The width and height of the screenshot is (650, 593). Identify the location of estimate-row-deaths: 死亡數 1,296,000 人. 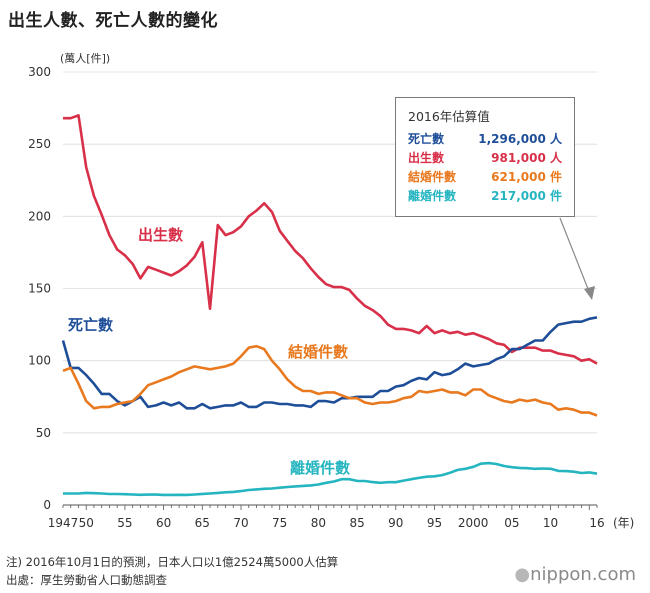
(485, 139).